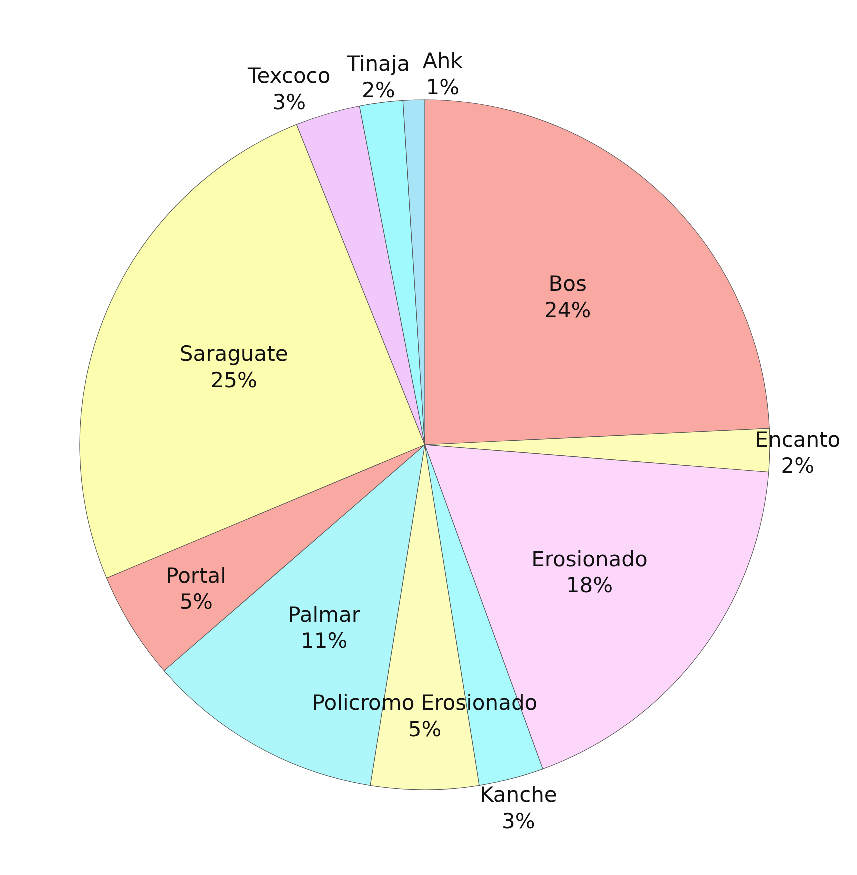 The image size is (857, 875). I want to click on slice-label: Saraguate, so click(234, 354).